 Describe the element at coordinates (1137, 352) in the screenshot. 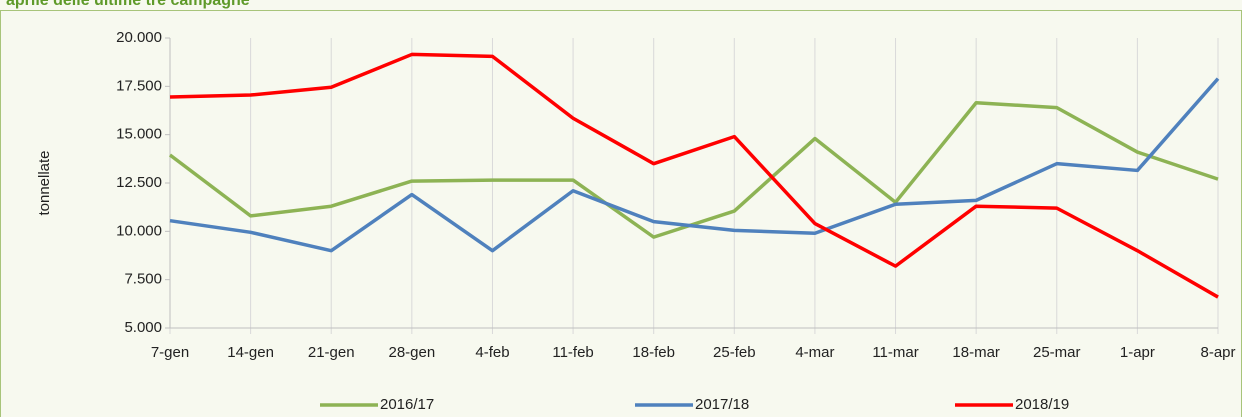

I see `x-tick-label: 1-apr` at that location.